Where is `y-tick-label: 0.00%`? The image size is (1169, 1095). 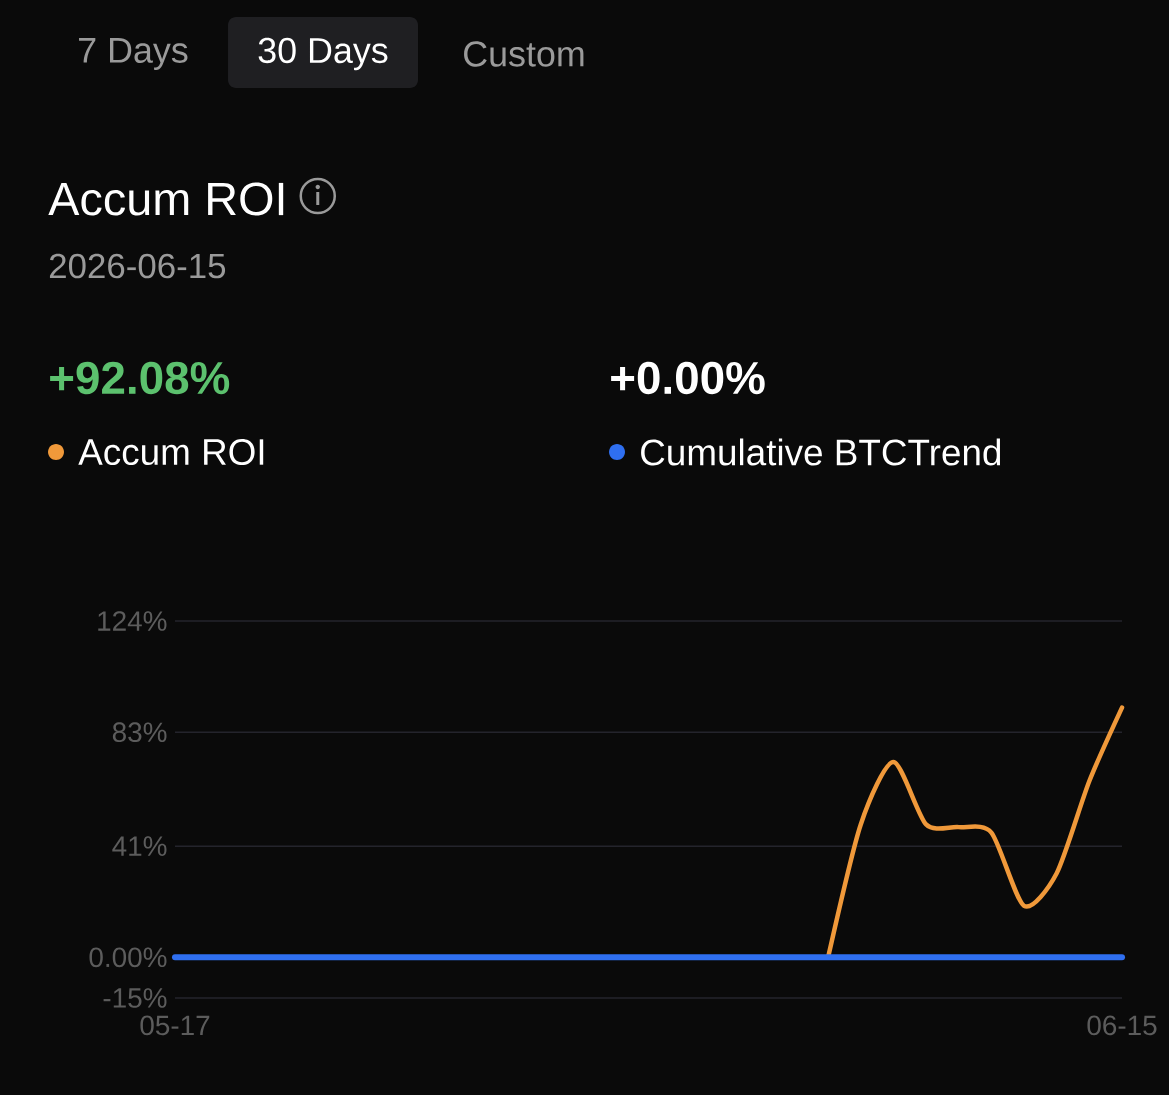
y-tick-label: 0.00% is located at coordinates (128, 957).